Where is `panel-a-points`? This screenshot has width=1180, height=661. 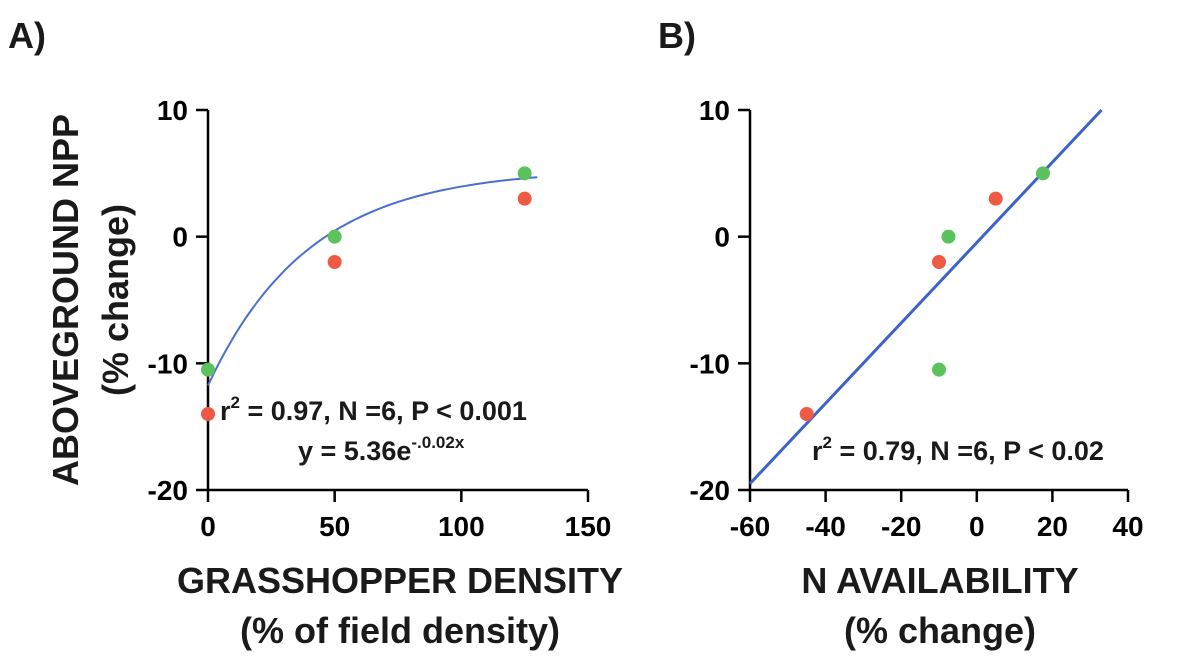 panel-a-points is located at coordinates (366, 293).